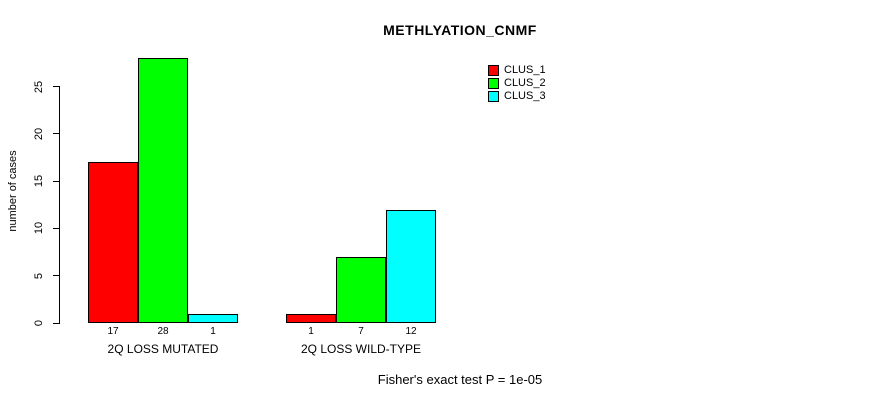  I want to click on y-axis-tick-label: 20, so click(39, 133).